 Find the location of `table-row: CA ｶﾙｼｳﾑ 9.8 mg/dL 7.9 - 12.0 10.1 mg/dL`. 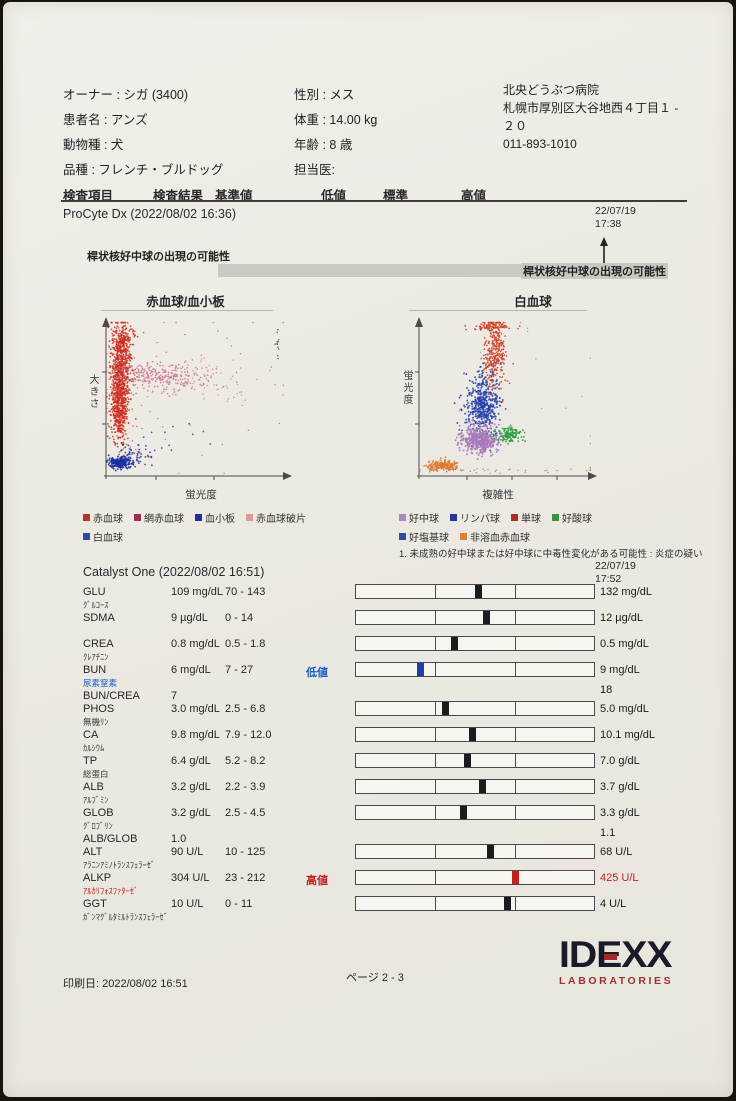

table-row: CA ｶﾙｼｳﾑ 9.8 mg/dL 7.9 - 12.0 10.1 mg/dL is located at coordinates (395, 741).